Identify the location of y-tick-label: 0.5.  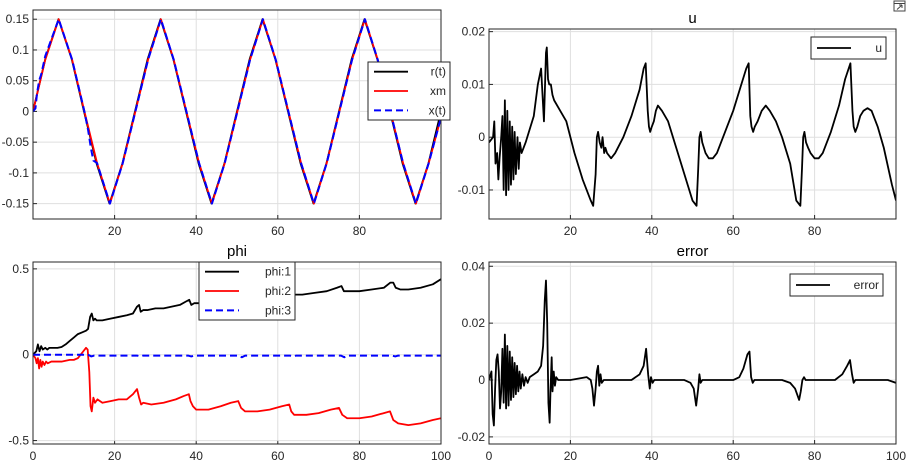
(20, 269).